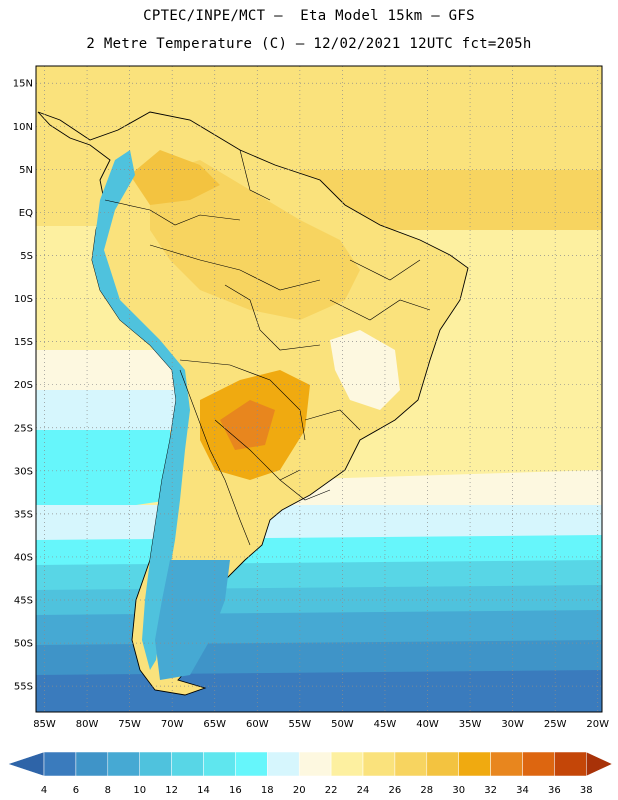 This screenshot has width=618, height=800. What do you see at coordinates (586, 790) in the screenshot?
I see `colorbar-value-label: 38` at bounding box center [586, 790].